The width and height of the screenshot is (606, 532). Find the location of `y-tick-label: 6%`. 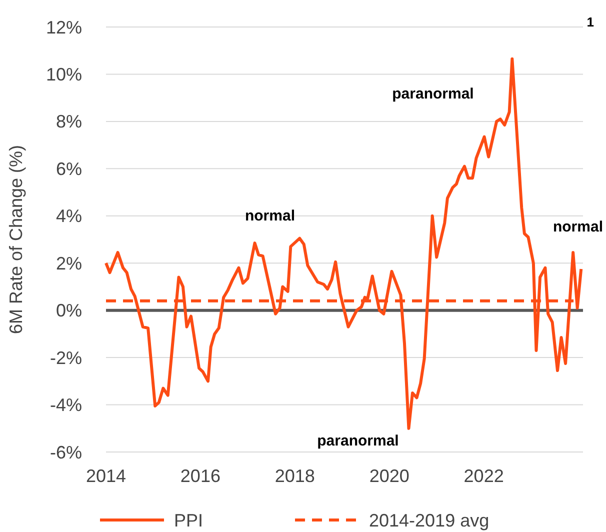

y-tick-label: 6% is located at coordinates (69, 168).